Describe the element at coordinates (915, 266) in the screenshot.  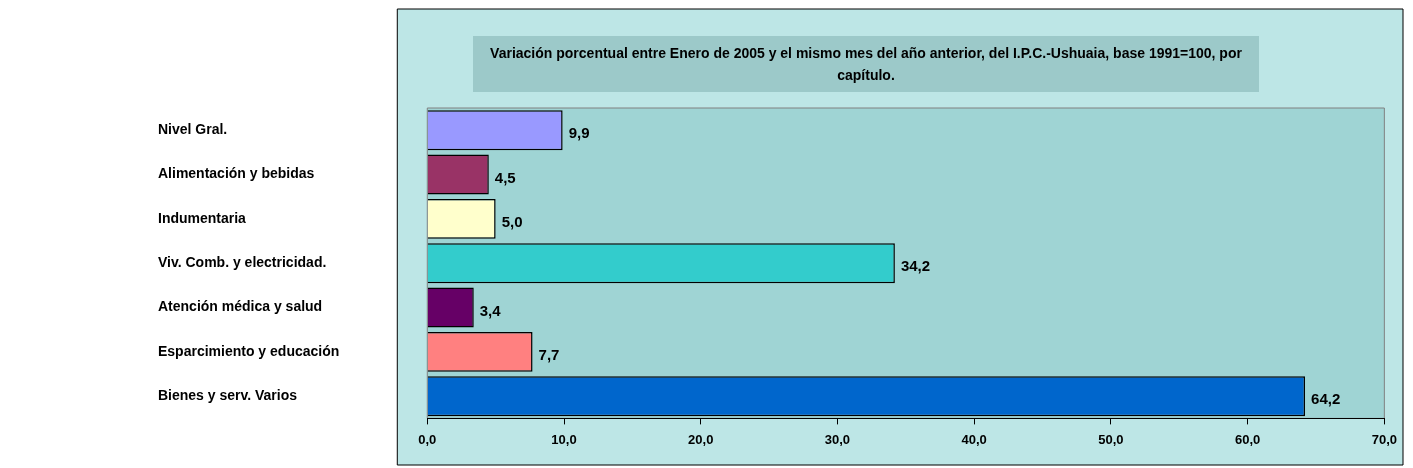
I see `data-label: 34,2` at that location.